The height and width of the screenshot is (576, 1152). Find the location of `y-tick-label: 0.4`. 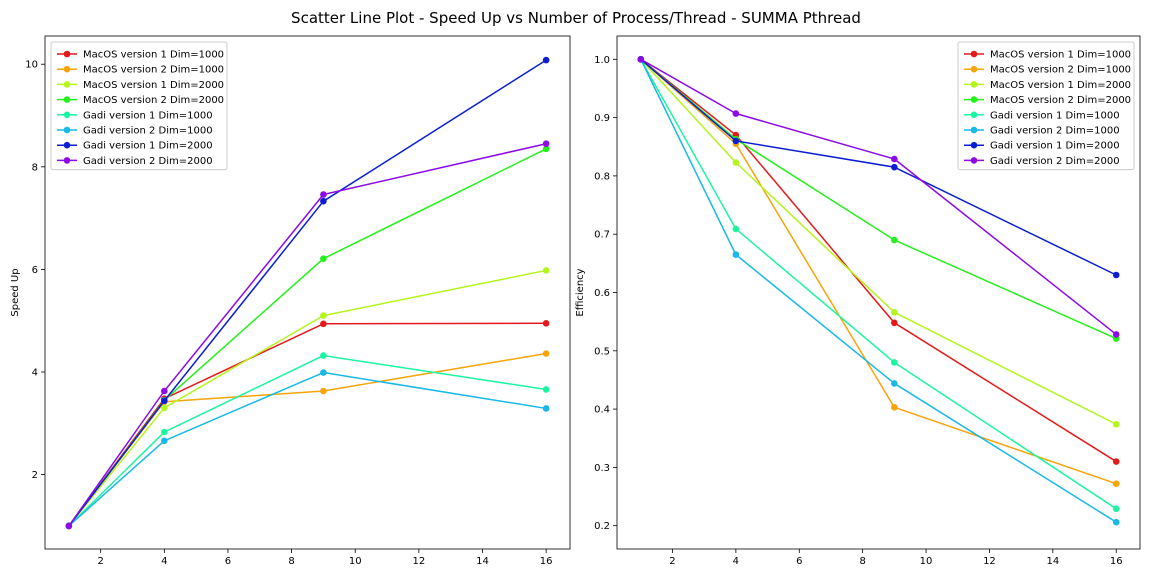

y-tick-label: 0.4 is located at coordinates (602, 410).